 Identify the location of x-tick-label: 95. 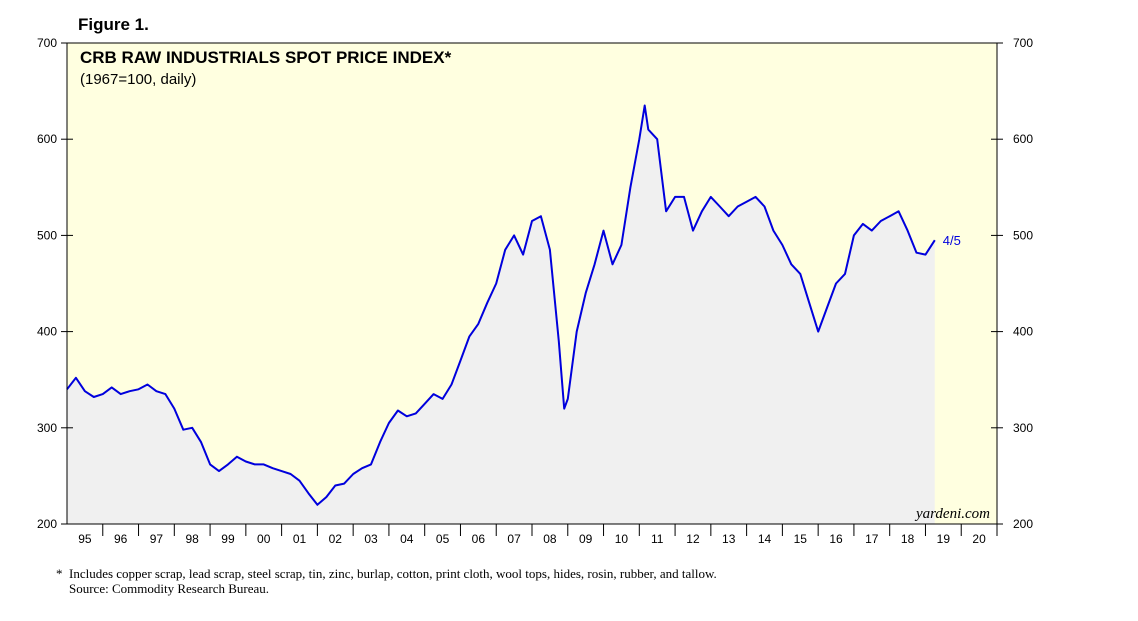
(85, 539).